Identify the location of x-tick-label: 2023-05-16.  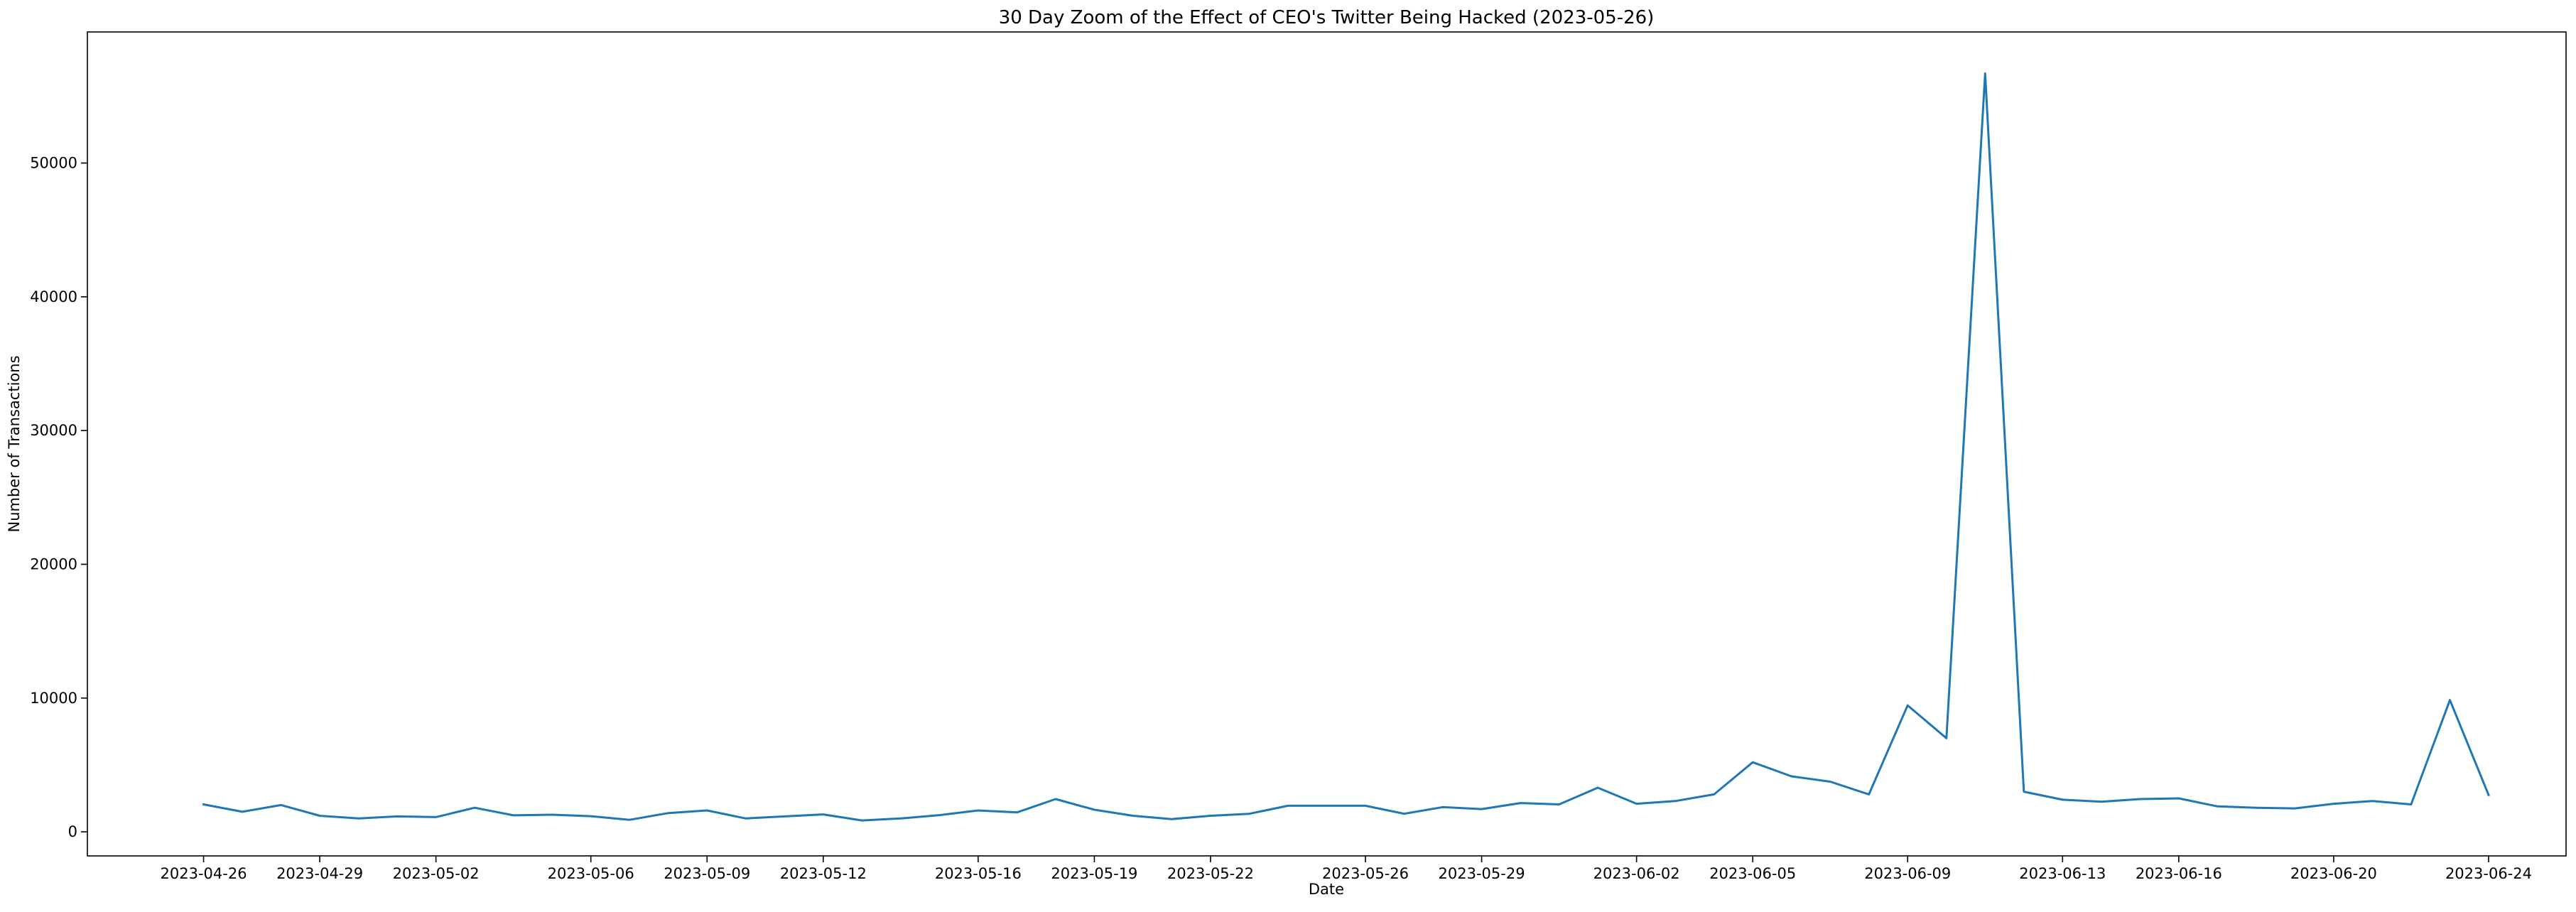
(978, 873).